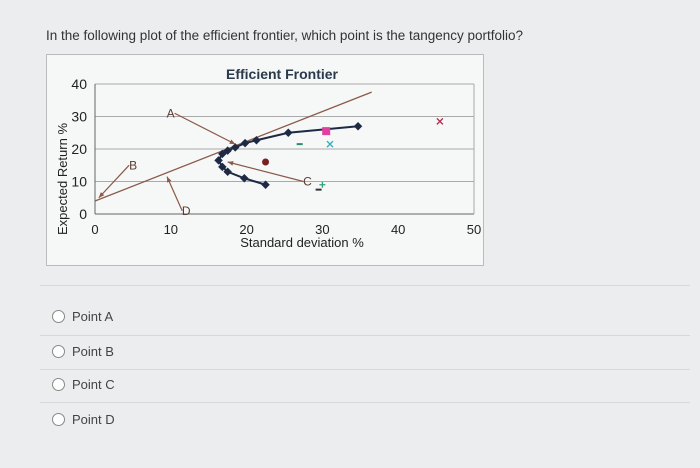 This screenshot has width=700, height=468. Describe the element at coordinates (322, 229) in the screenshot. I see `x-tick-label: 30` at that location.